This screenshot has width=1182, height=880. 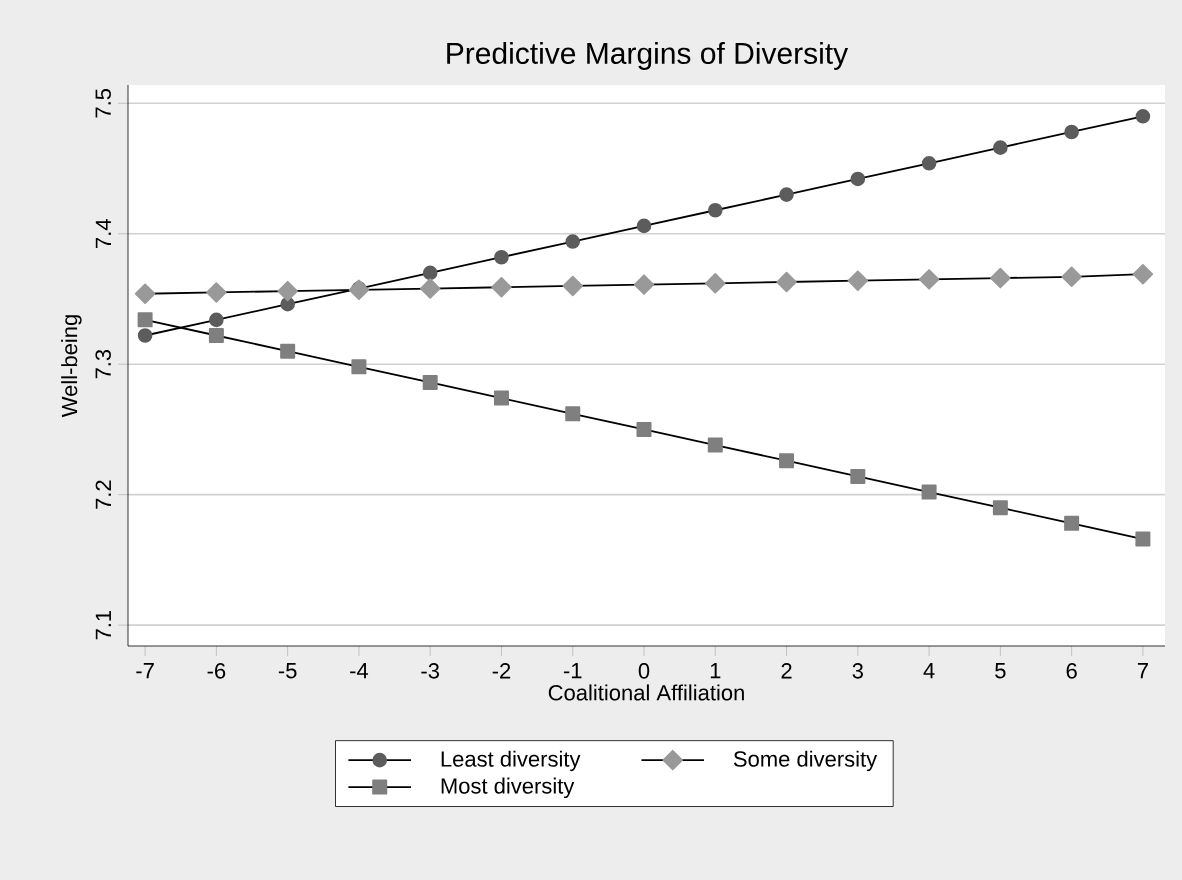 What do you see at coordinates (103, 494) in the screenshot?
I see `y-tick-label: 7.2` at bounding box center [103, 494].